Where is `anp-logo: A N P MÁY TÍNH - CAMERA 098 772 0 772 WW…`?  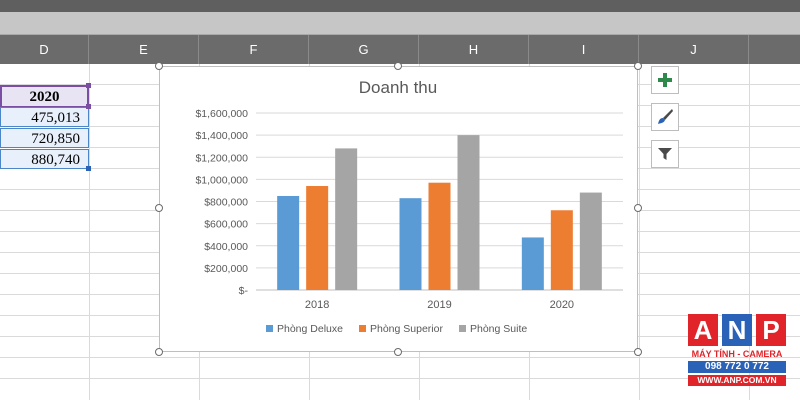 anp-logo: A N P MÁY TÍNH - CAMERA 098 772 0 772 WW… is located at coordinates (743, 354).